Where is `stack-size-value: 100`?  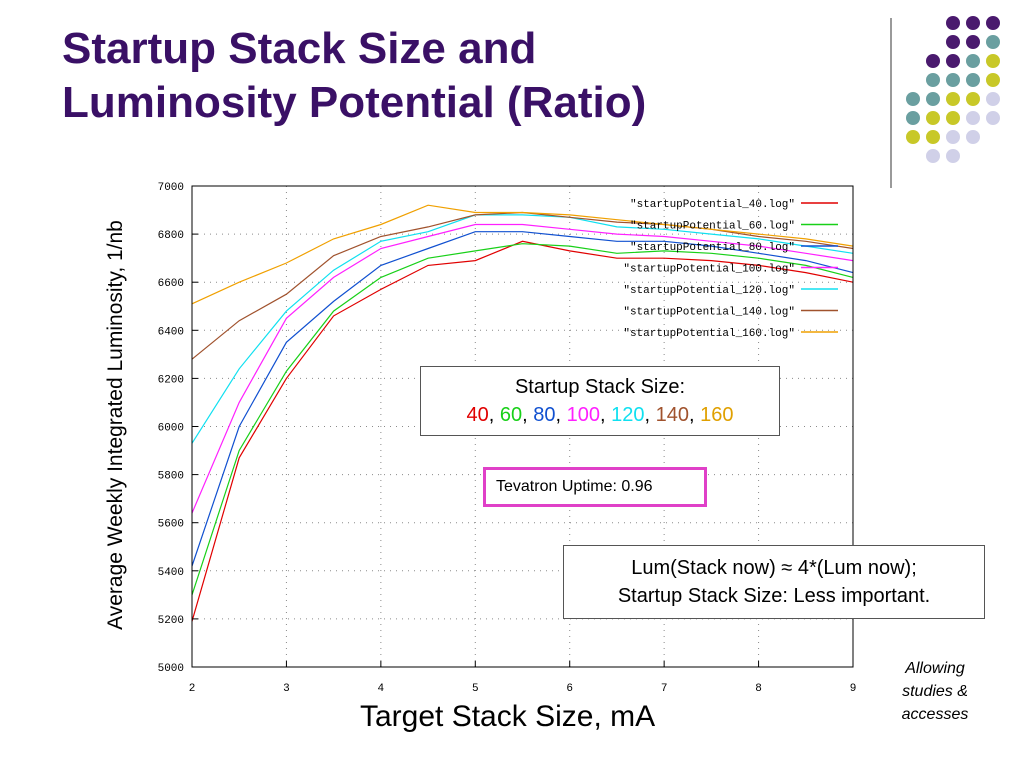
stack-size-value: 100 is located at coordinates (583, 415).